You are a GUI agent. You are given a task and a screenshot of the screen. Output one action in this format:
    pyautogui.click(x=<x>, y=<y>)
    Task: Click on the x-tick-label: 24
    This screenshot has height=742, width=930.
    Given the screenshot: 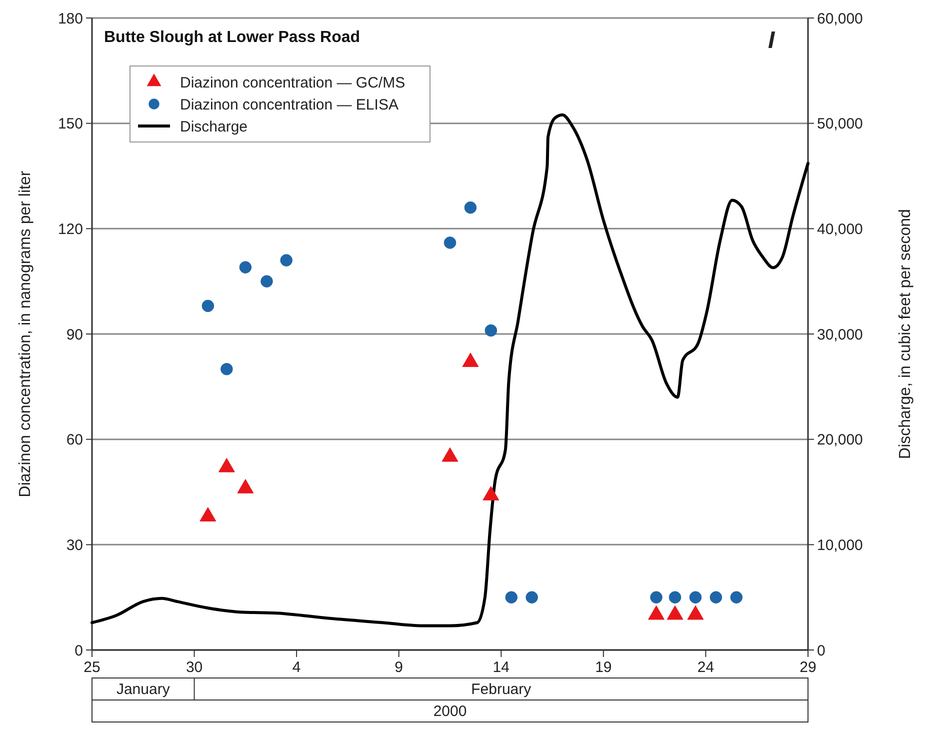 What is the action you would take?
    pyautogui.click(x=705, y=667)
    